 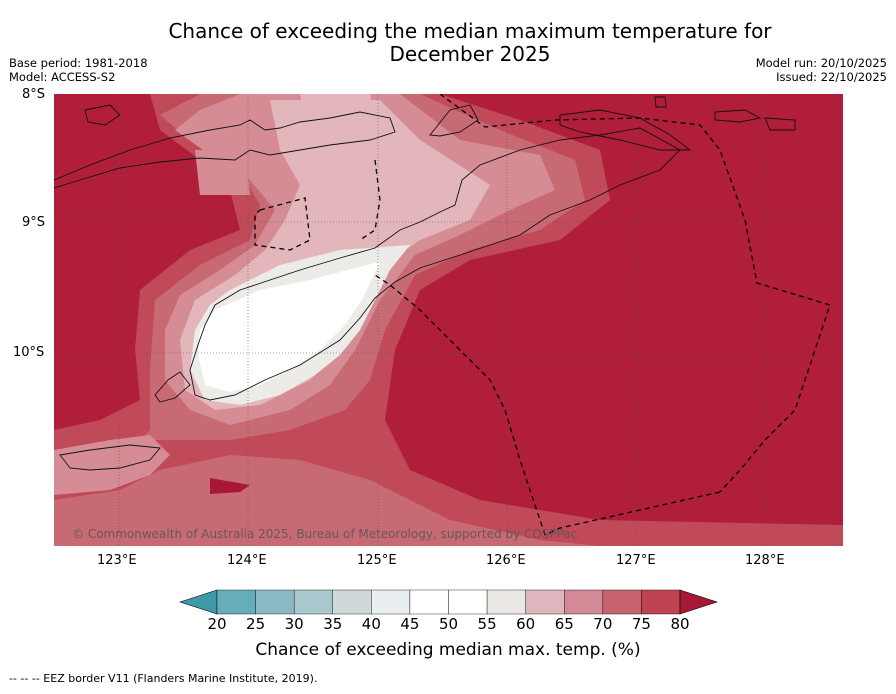 I want to click on colorbar-tick-75: 75, so click(x=641, y=624).